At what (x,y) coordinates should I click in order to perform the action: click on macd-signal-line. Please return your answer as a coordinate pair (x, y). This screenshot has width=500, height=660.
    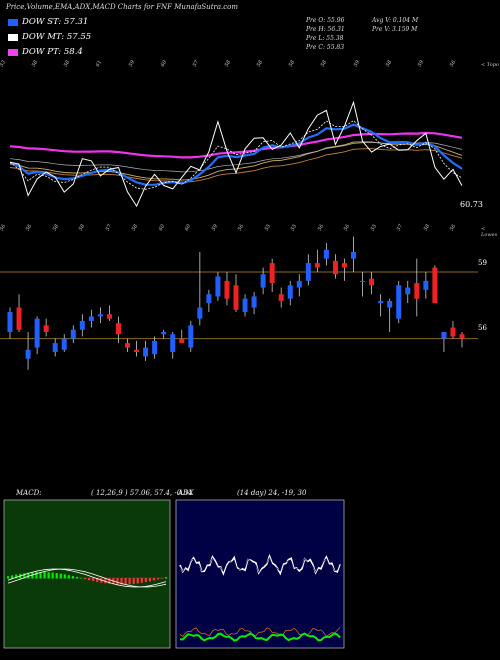
    Looking at the image, I should click on (87, 578).